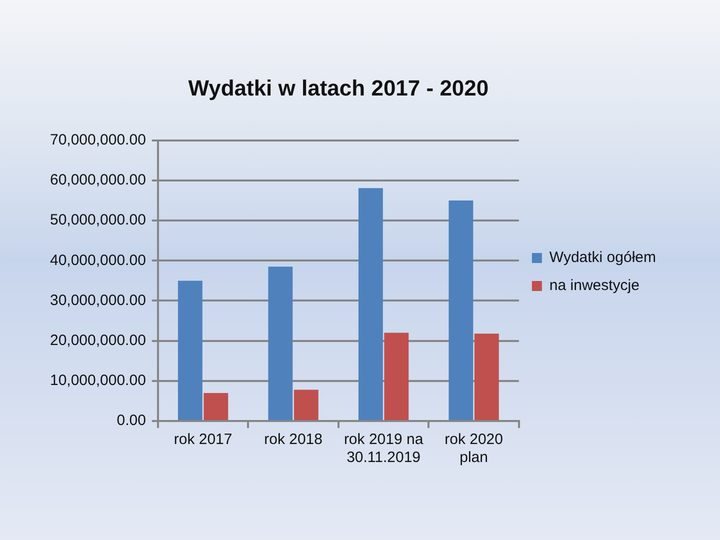 This screenshot has width=720, height=540. Describe the element at coordinates (203, 439) in the screenshot. I see `x-tick-label: rok 2017` at that location.